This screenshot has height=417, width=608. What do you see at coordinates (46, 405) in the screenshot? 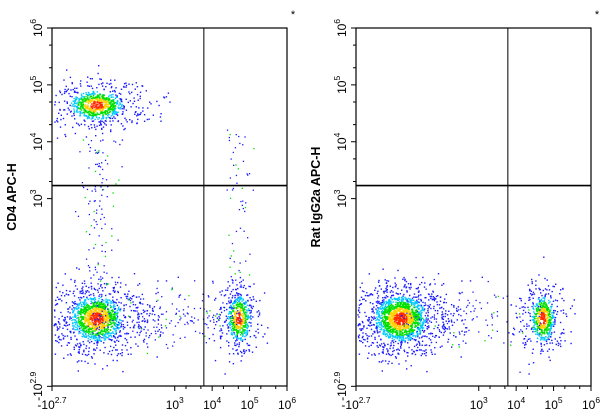
I see `tick-base: -10` at bounding box center [46, 405].